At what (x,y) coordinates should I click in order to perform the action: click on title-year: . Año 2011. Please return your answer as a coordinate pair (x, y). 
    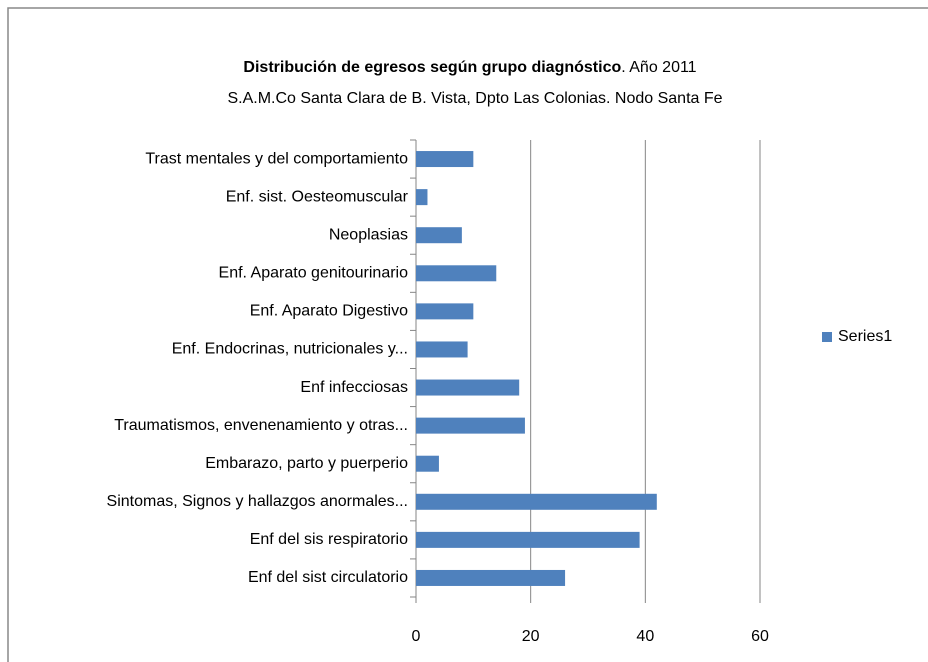
    Looking at the image, I should click on (658, 67).